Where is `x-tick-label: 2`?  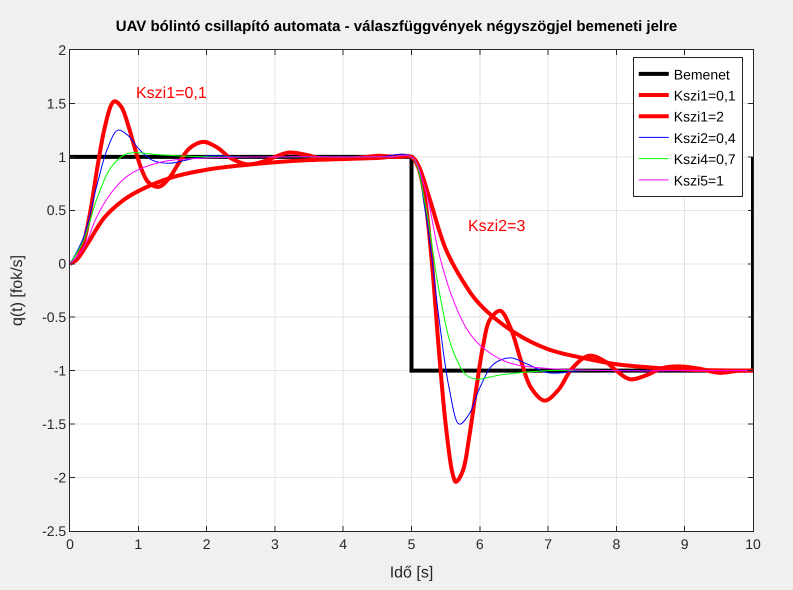 x-tick-label: 2 is located at coordinates (206, 544).